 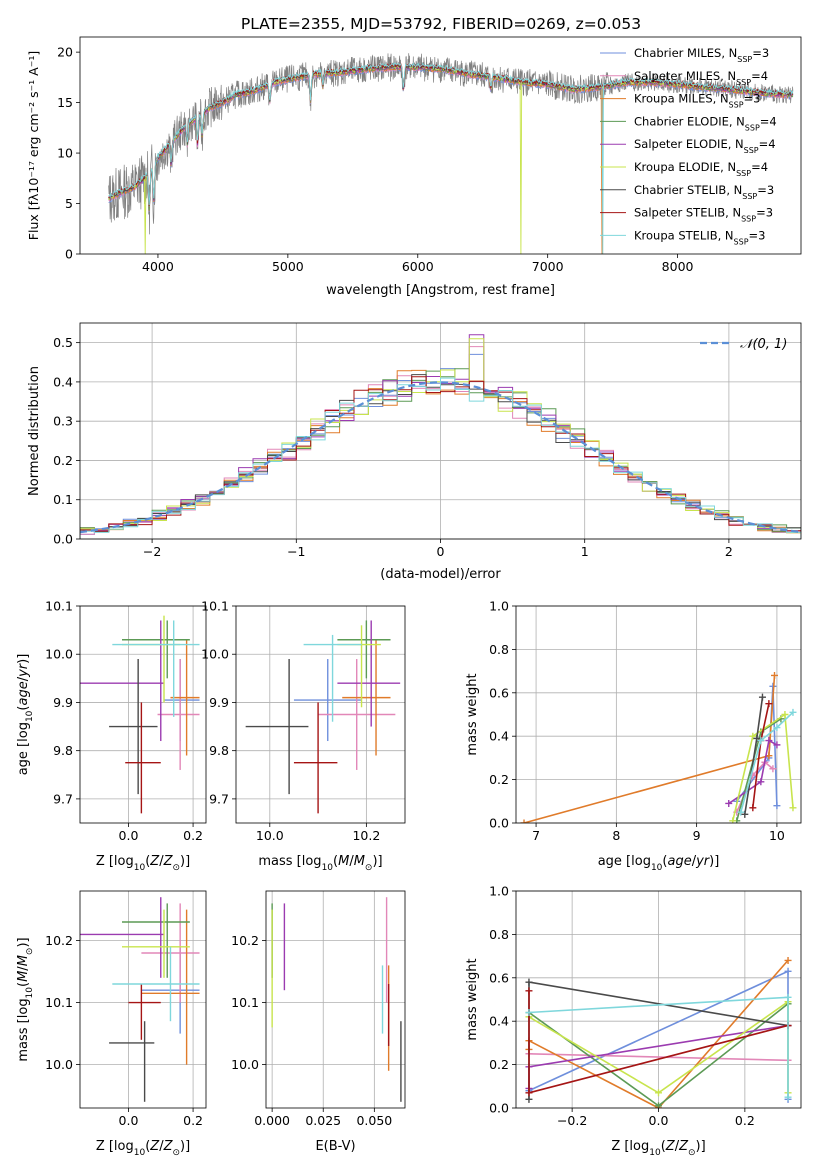 What do you see at coordinates (418, 266) in the screenshot?
I see `x-tick-label: 6000` at bounding box center [418, 266].